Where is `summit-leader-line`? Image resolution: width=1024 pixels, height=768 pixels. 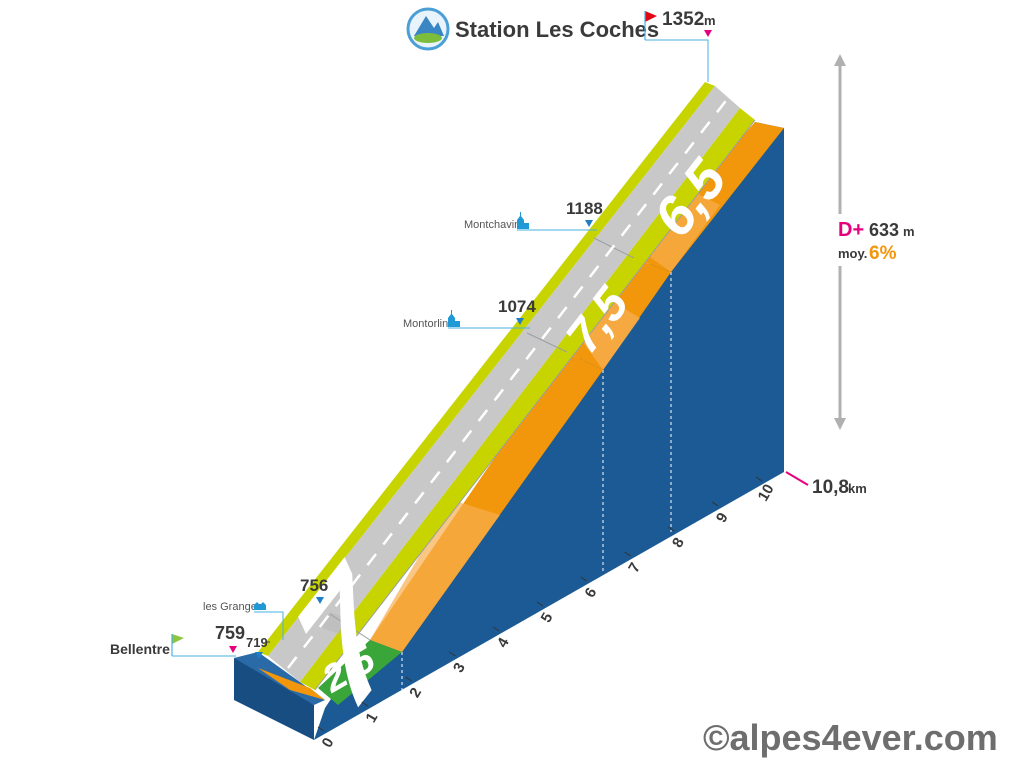
summit-leader-line is located at coordinates (677, 60).